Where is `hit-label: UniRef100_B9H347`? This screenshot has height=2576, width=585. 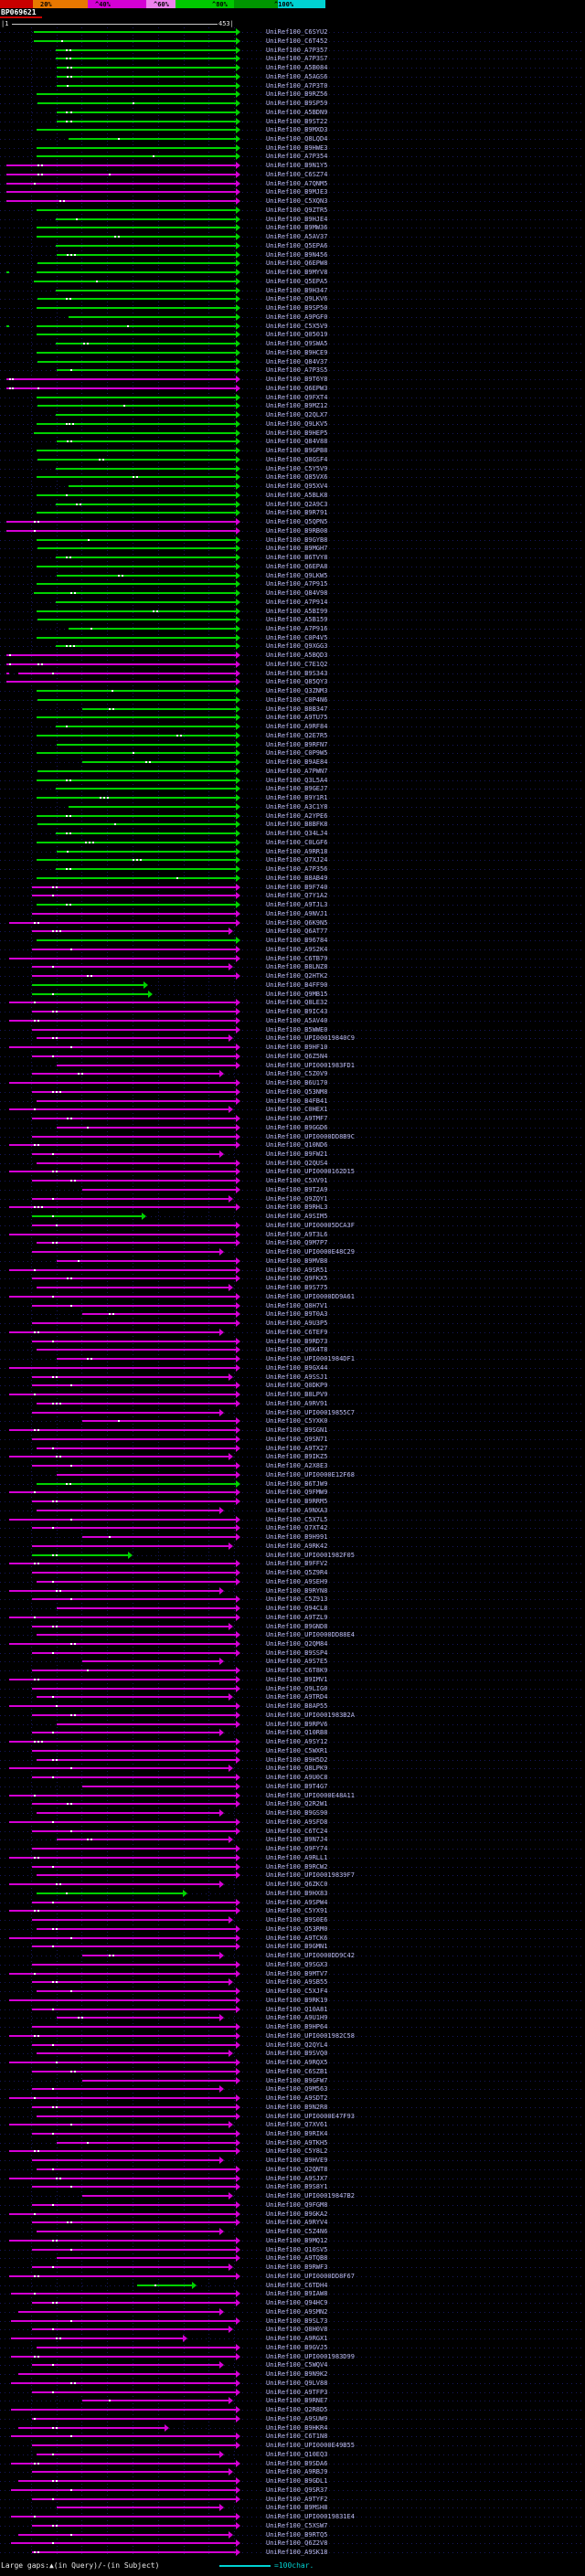
hit-label: UniRef100_B9H347 is located at coordinates (297, 290).